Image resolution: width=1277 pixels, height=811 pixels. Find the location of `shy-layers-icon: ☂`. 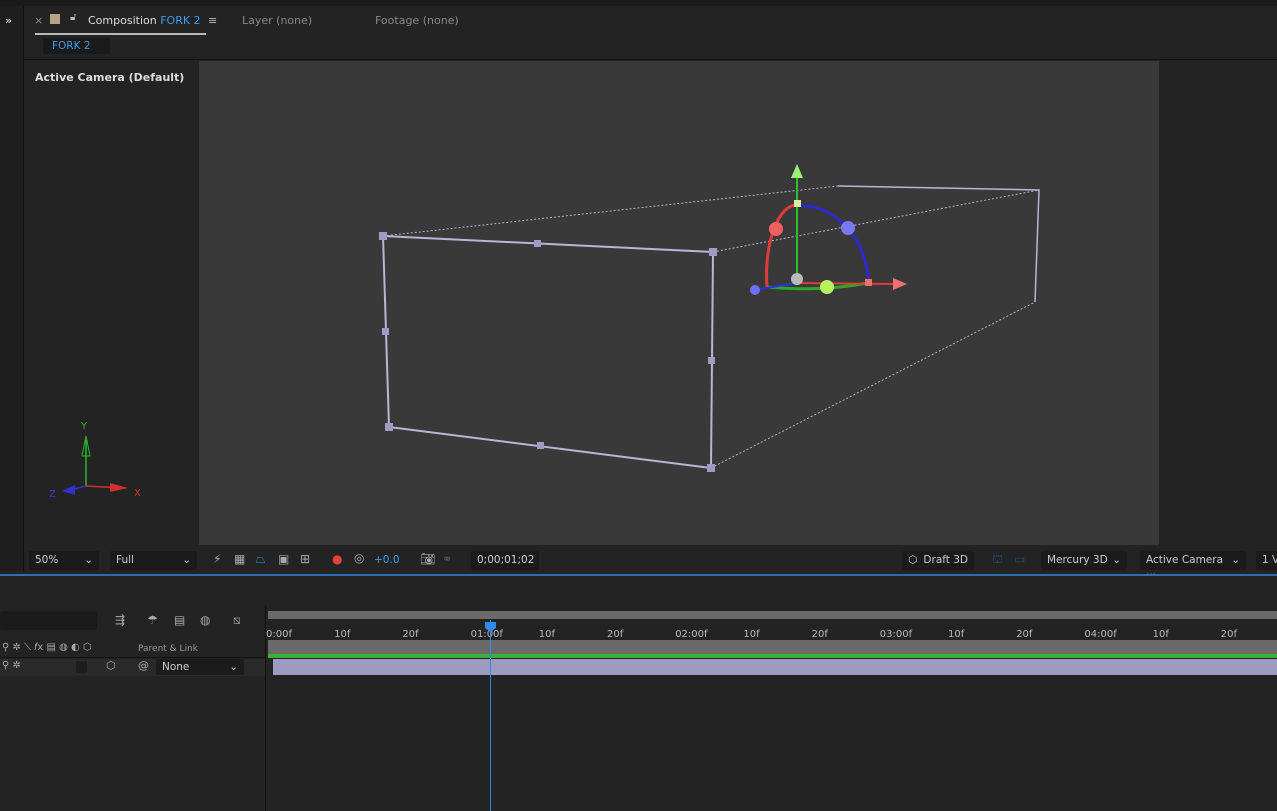

shy-layers-icon: ☂ is located at coordinates (152, 620).